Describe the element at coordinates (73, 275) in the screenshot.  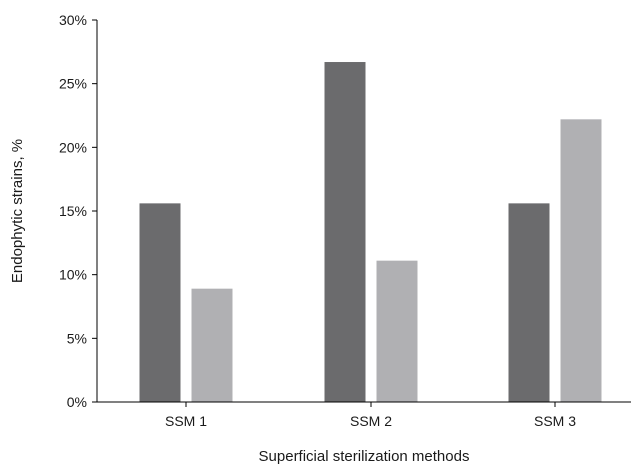
I see `y-tick-label: 10%` at that location.